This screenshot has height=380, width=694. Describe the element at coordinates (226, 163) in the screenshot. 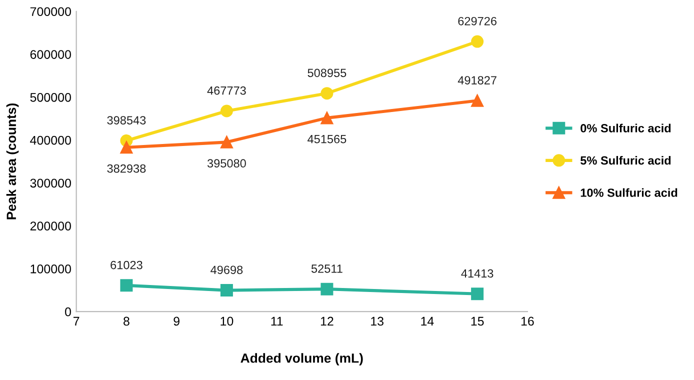

I see `data-label: 395080` at that location.